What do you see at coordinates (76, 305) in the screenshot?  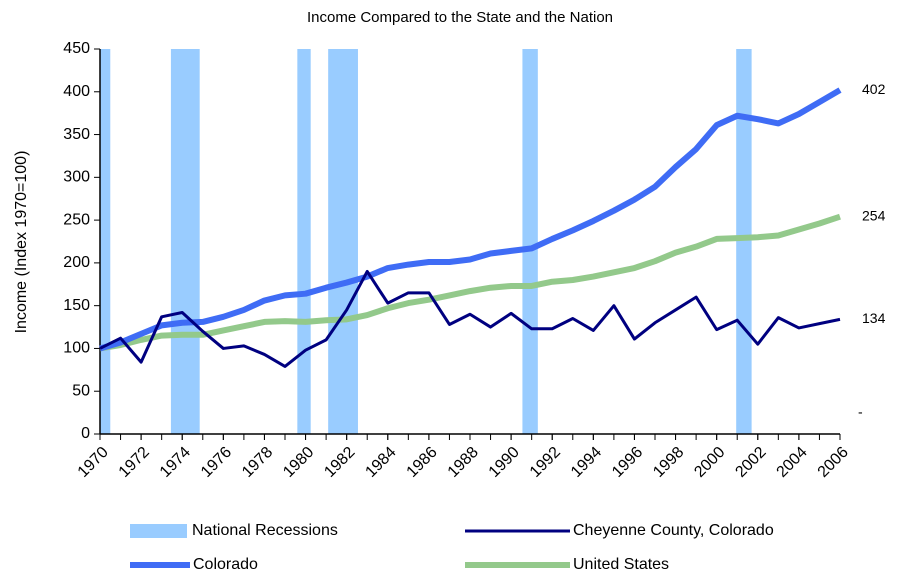 I see `y-tick-label: 150` at bounding box center [76, 305].